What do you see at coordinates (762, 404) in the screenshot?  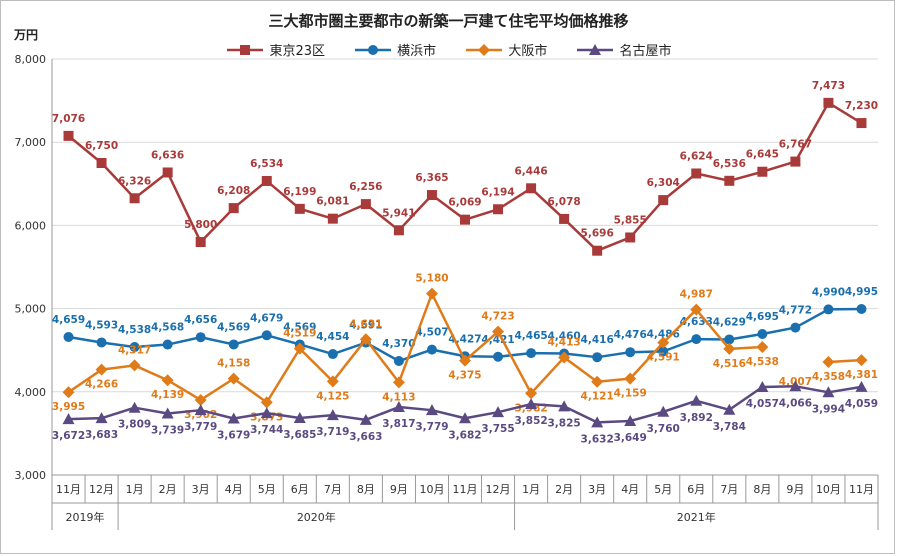 I see `data-label: 4,057` at bounding box center [762, 404].